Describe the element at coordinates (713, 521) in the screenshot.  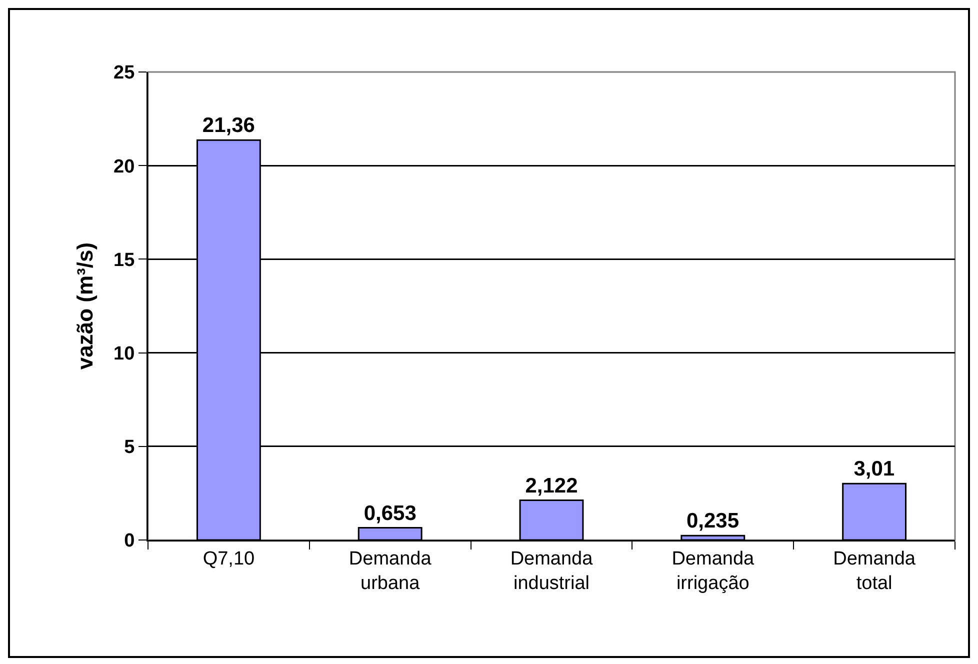
I see `data-label: 0,235` at that location.